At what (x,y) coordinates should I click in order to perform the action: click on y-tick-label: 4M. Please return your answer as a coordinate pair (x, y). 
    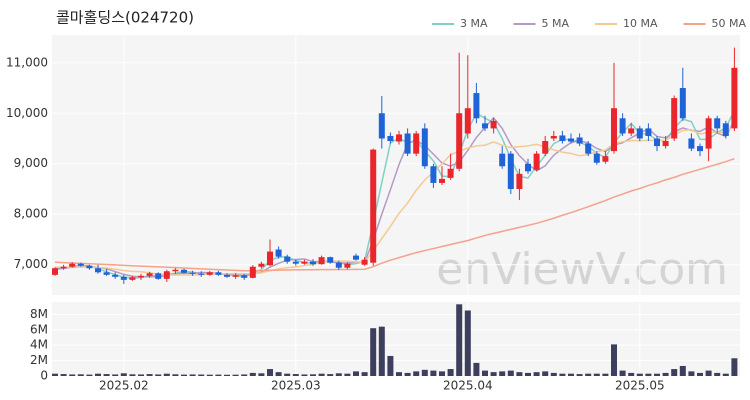
    Looking at the image, I should click on (39, 345).